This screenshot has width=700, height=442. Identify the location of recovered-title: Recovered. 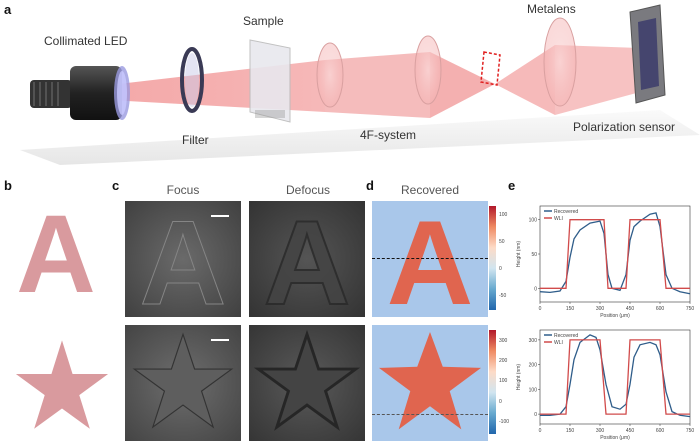
(430, 190).